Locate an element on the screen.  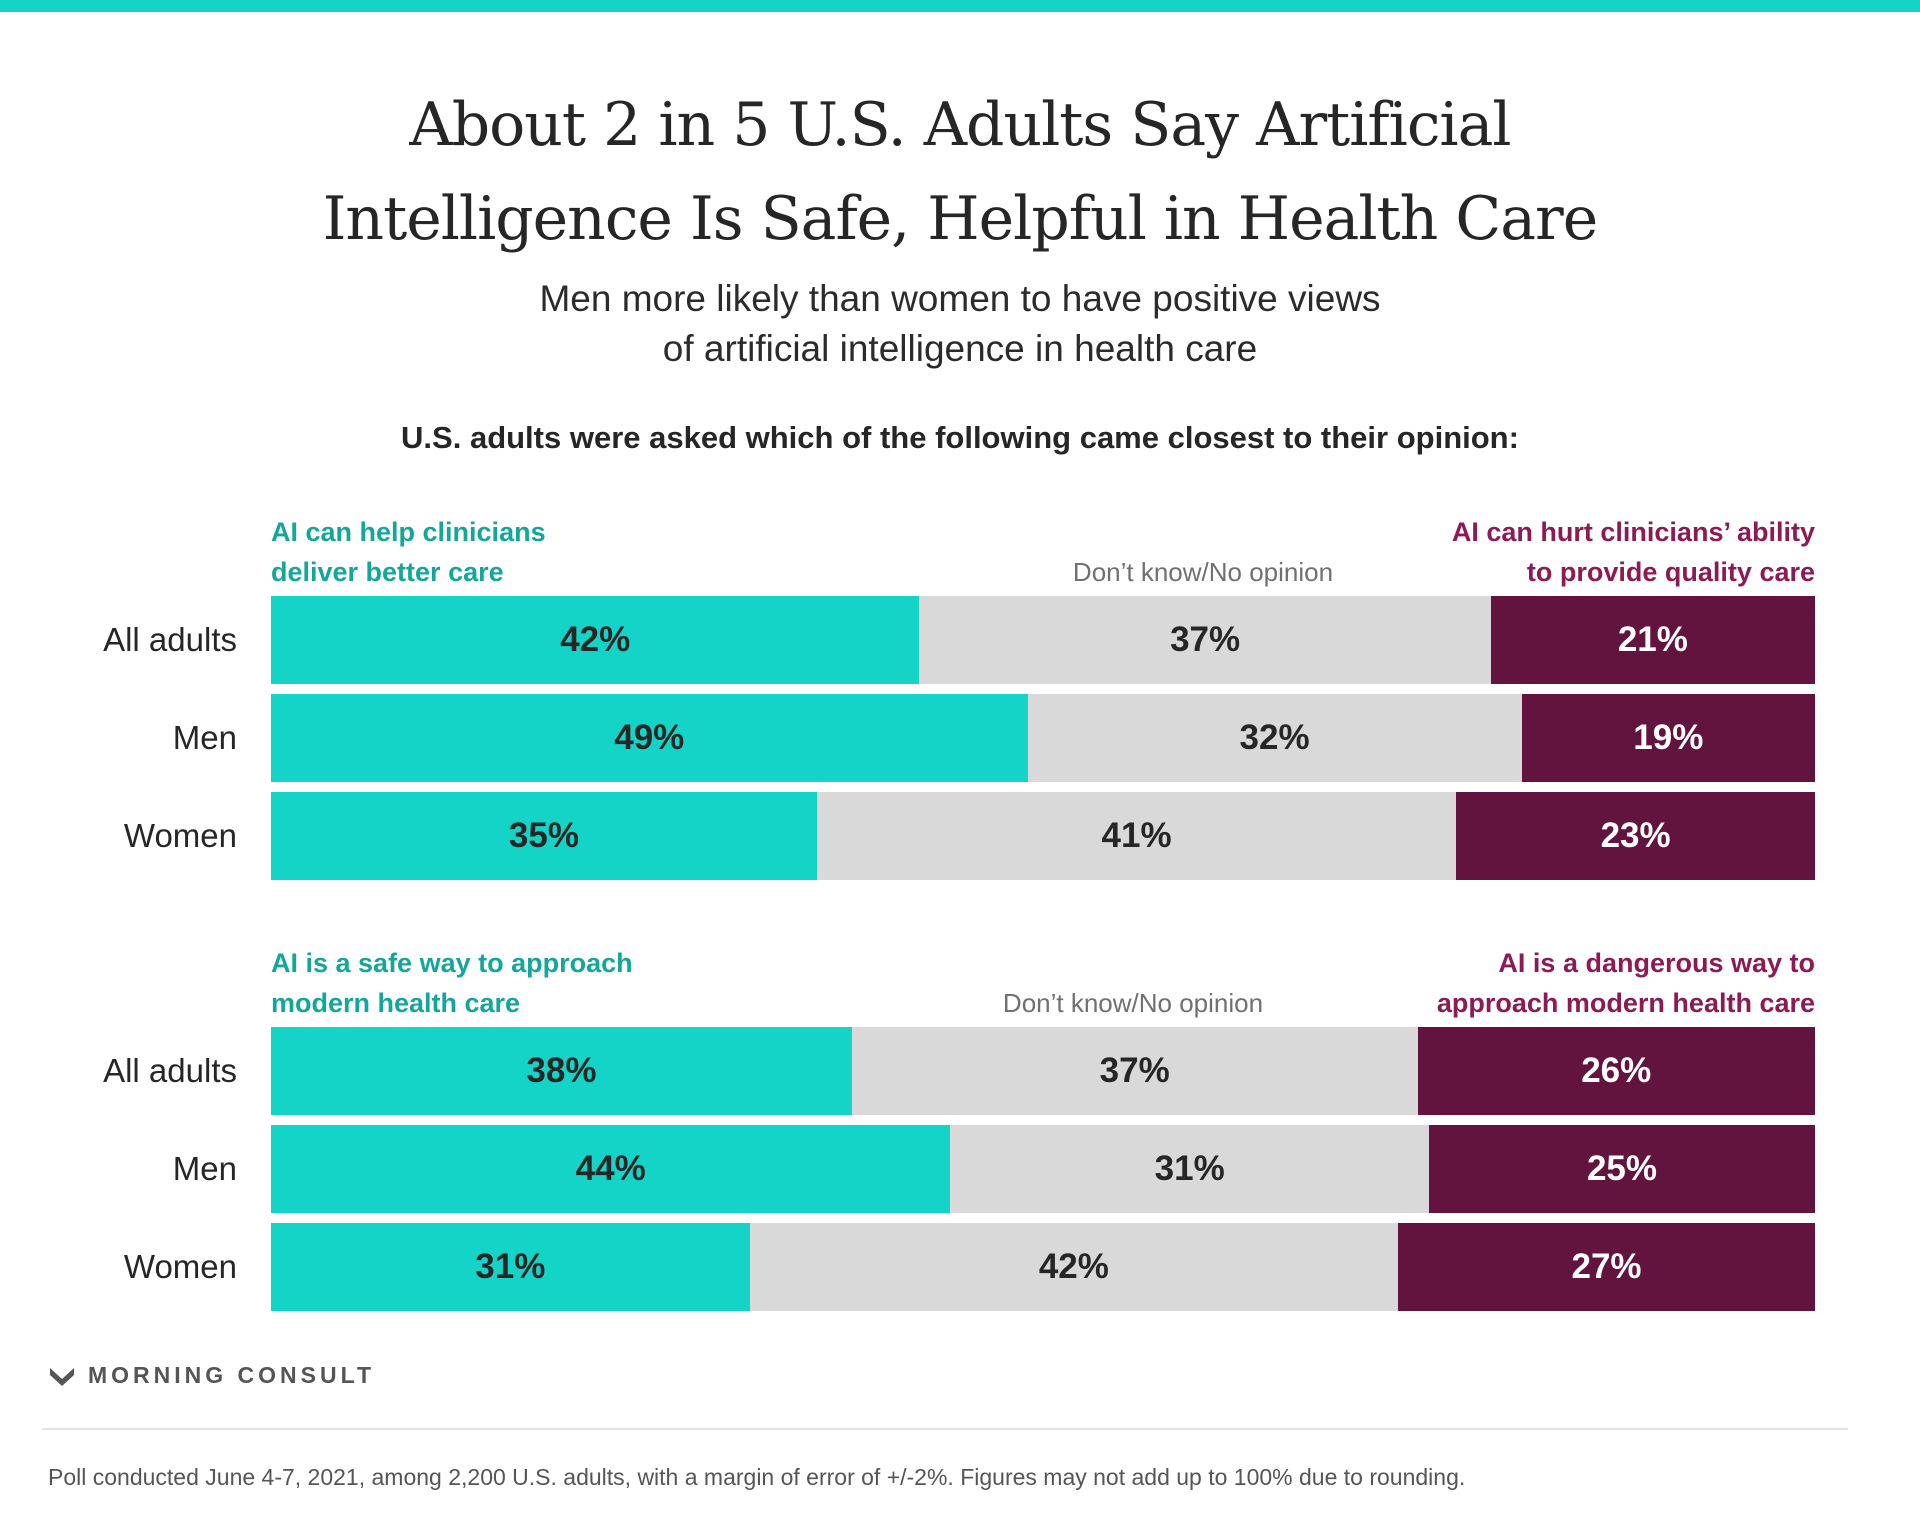
stacked-bar: 35% 41% 23% is located at coordinates (1043, 836).